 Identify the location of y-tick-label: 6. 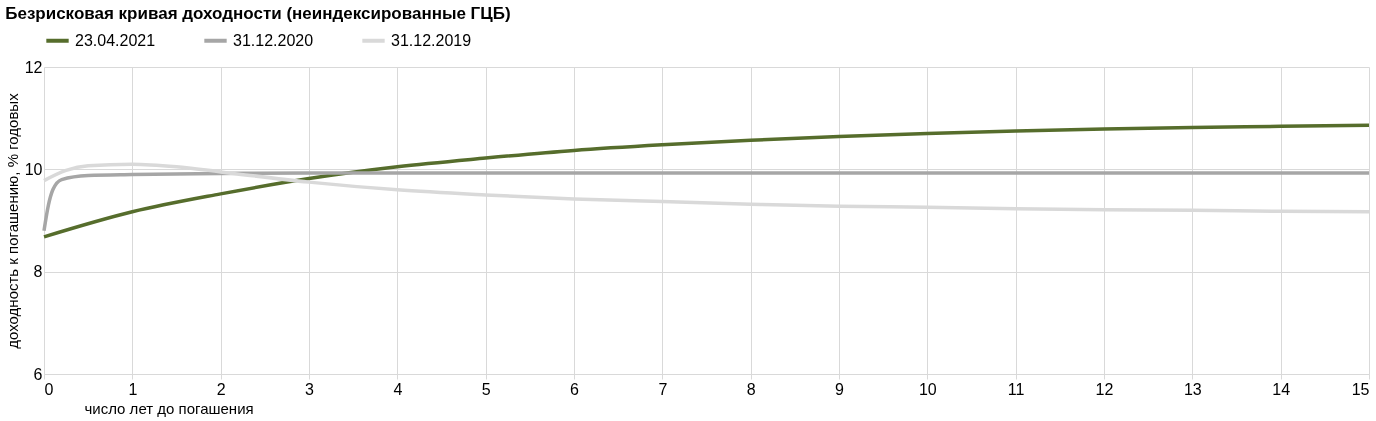
(38, 374).